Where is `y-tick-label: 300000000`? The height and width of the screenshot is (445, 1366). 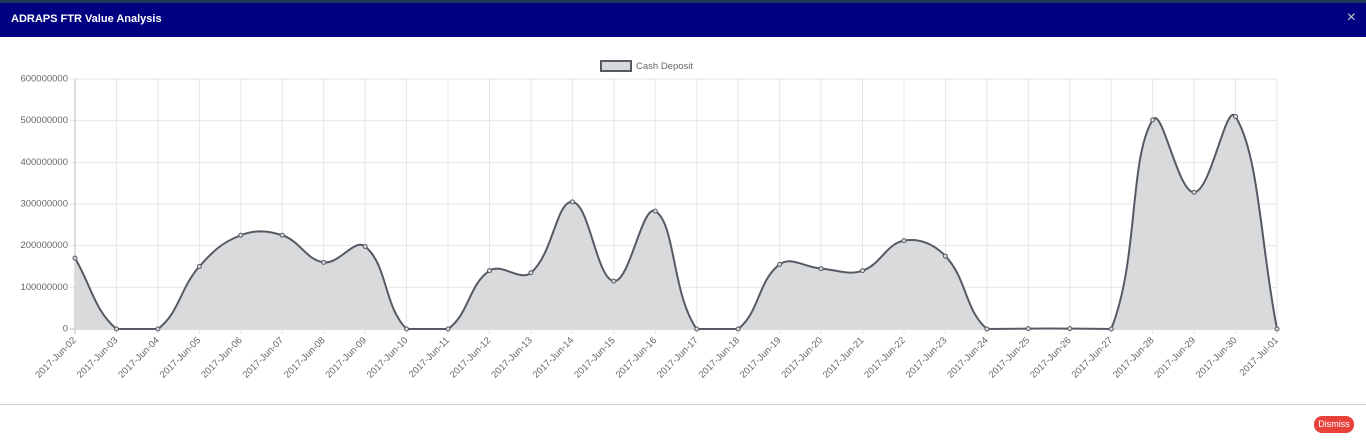 y-tick-label: 300000000 is located at coordinates (44, 204).